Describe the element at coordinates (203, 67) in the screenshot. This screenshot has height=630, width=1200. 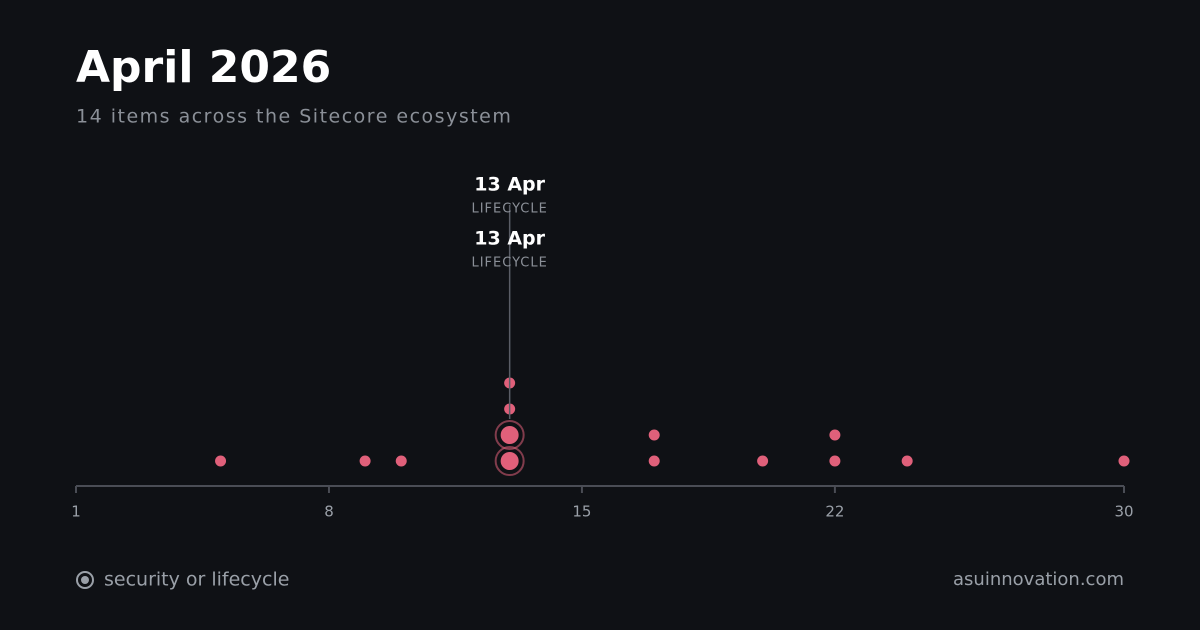
I see `chart-title: April 2026` at that location.